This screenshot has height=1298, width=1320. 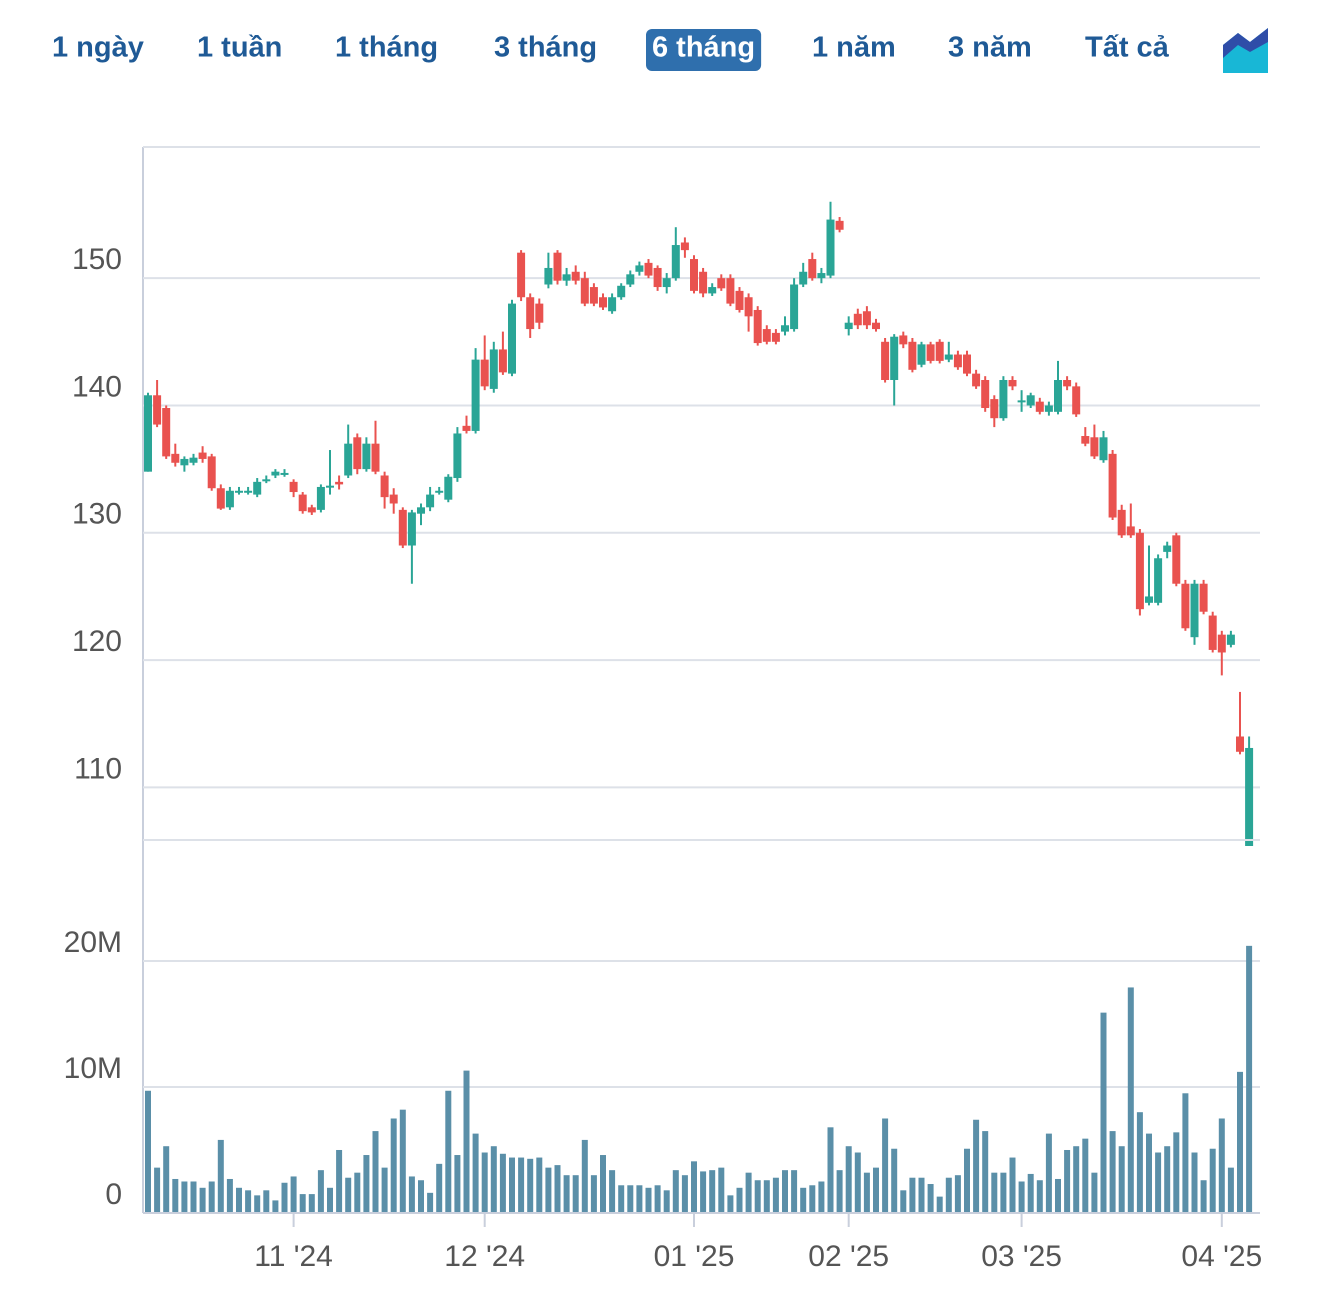 I want to click on range-button: 3 năm, so click(x=990, y=48).